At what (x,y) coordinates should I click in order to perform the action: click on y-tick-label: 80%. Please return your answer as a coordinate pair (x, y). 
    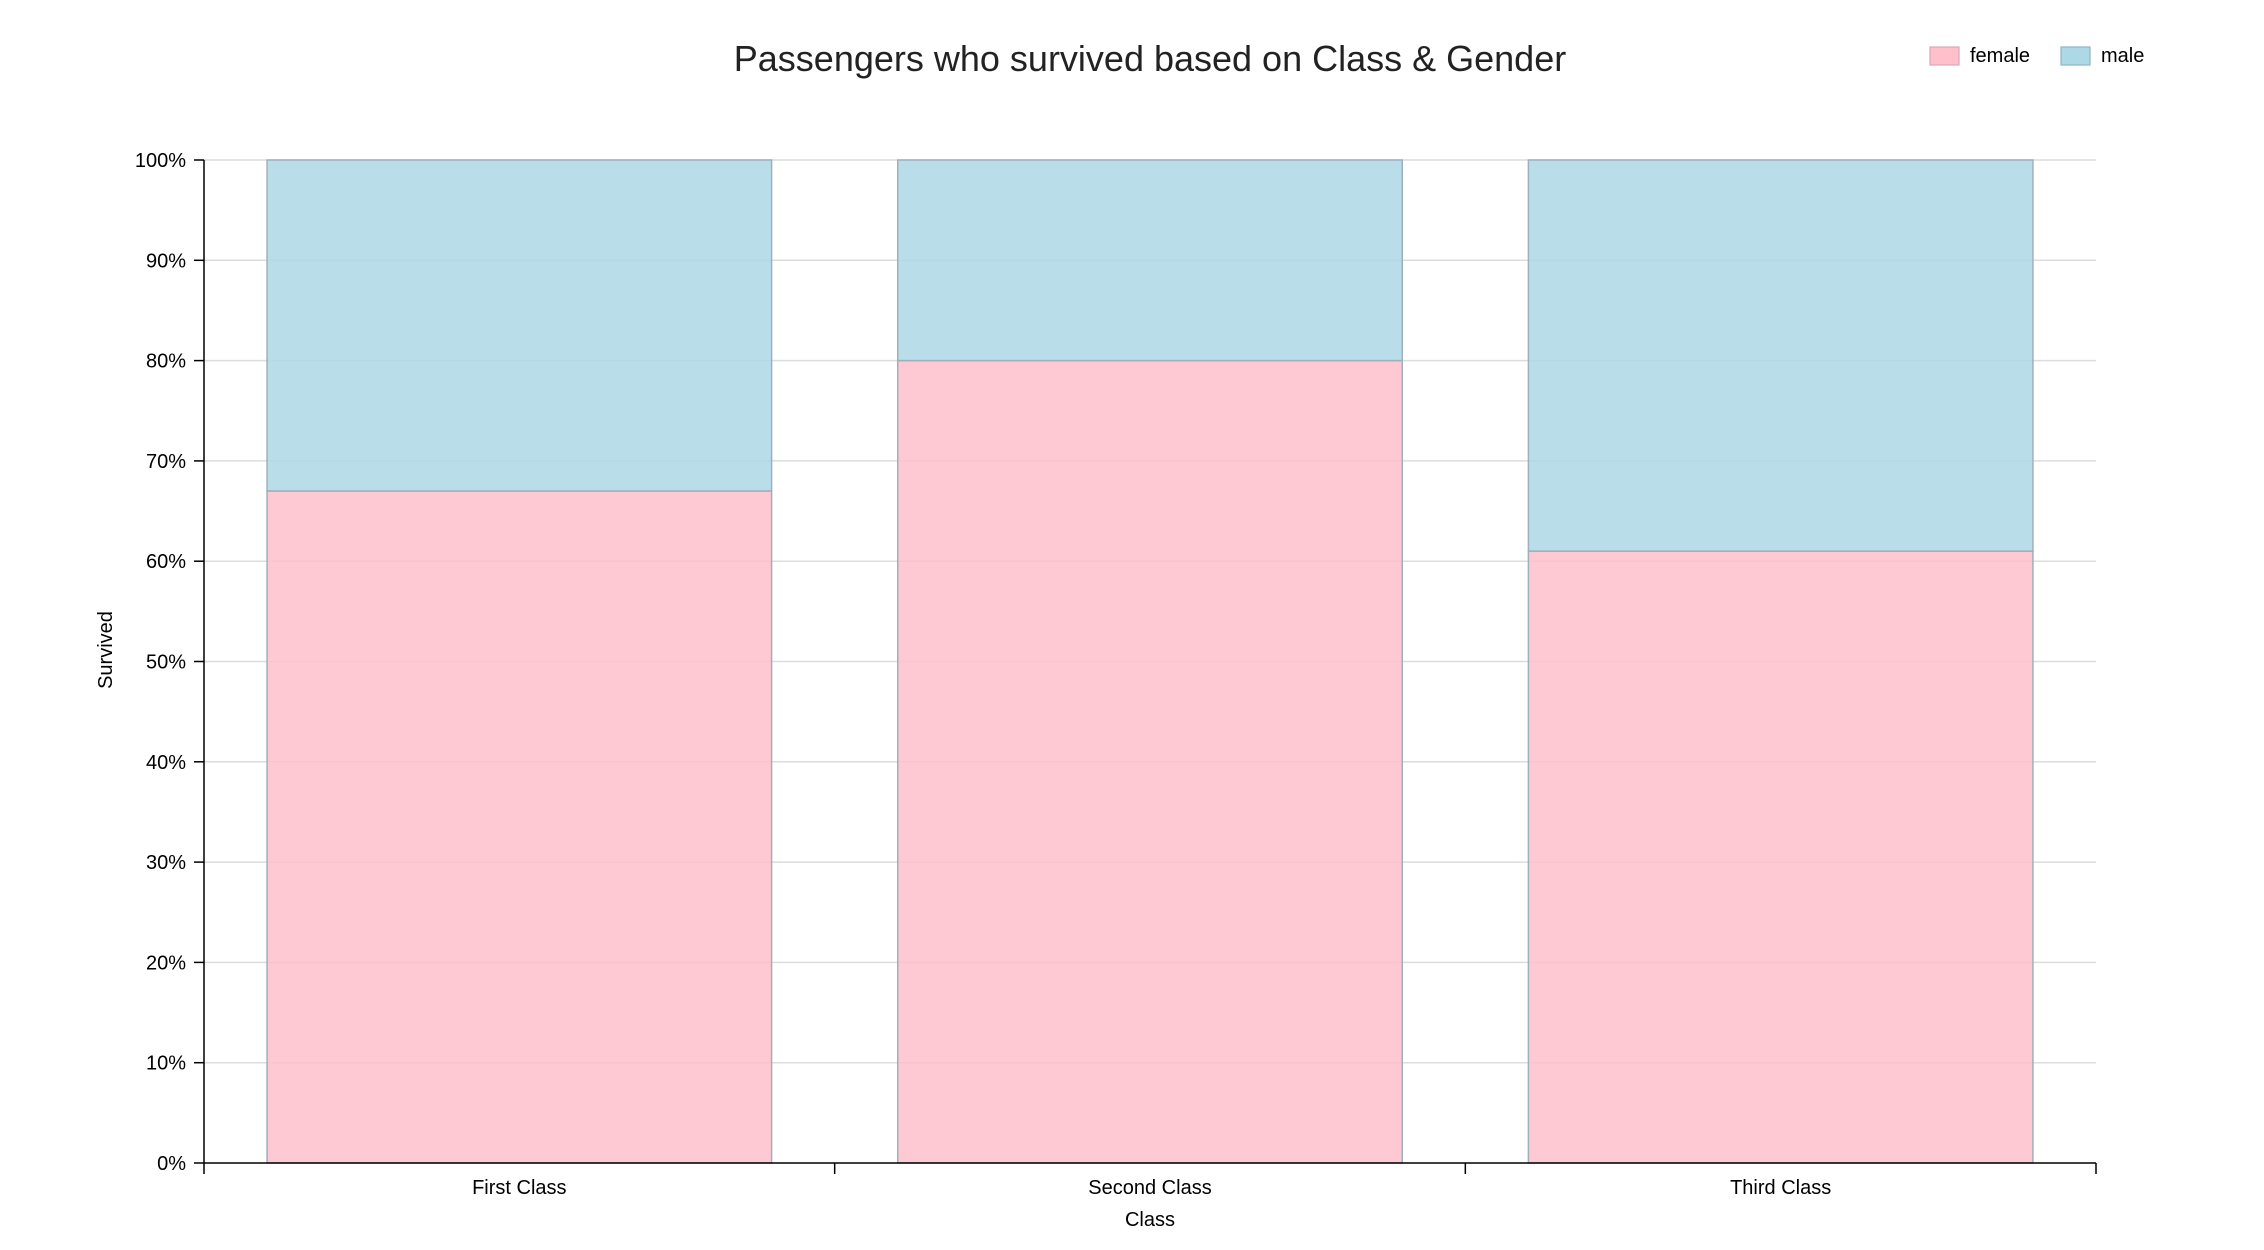
    Looking at the image, I should click on (166, 362).